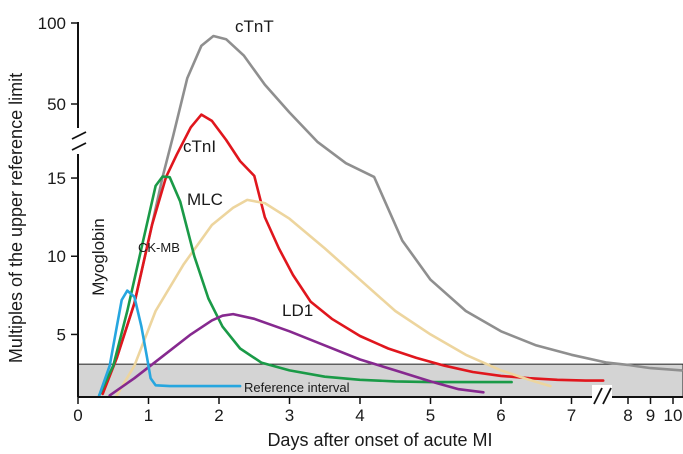 The width and height of the screenshot is (683, 454). What do you see at coordinates (627, 415) in the screenshot?
I see `x-tick-label: 8` at bounding box center [627, 415].